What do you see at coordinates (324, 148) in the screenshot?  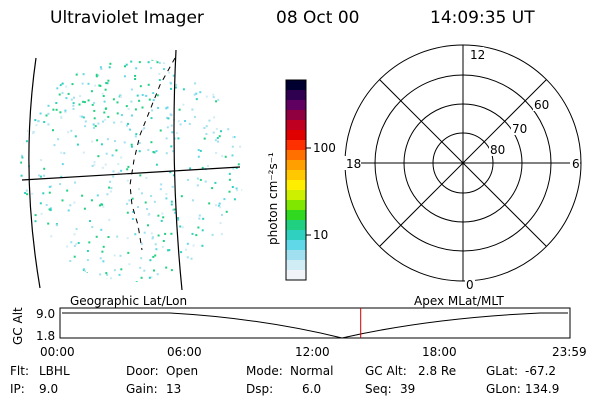 I see `colorbar-tick-label-100: 100` at bounding box center [324, 148].